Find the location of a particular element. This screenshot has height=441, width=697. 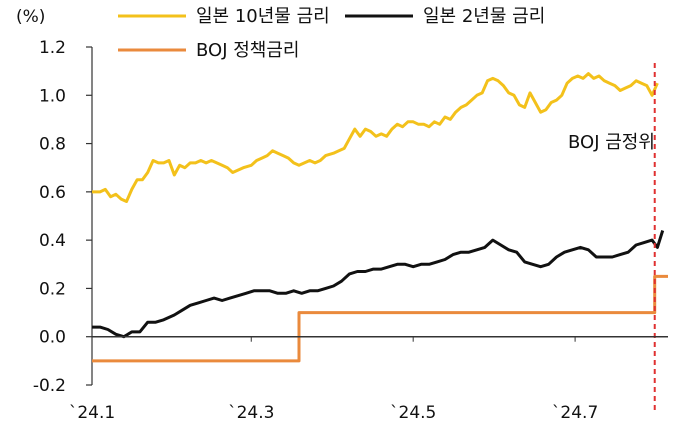

legend-item-policy-rate: BOJ 정책금리 is located at coordinates (208, 50).